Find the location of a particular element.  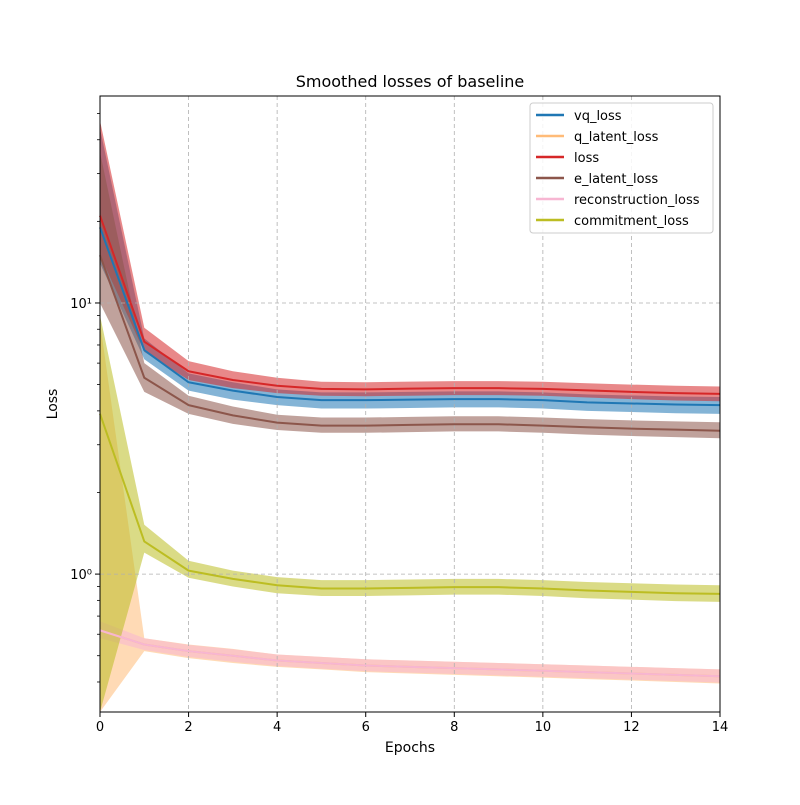

x-tick-label: 12 is located at coordinates (631, 727).